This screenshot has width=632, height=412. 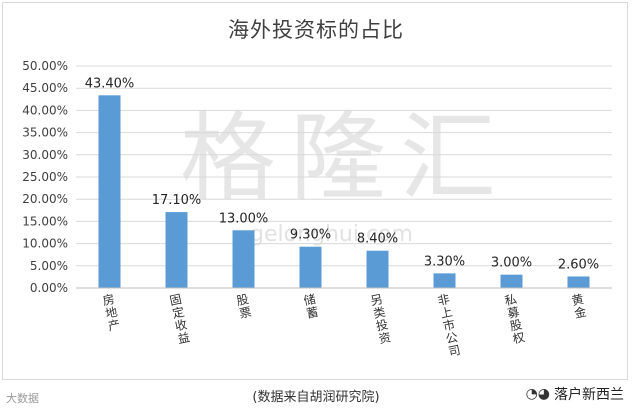 What do you see at coordinates (243, 306) in the screenshot?
I see `category-label: 股票` at bounding box center [243, 306].